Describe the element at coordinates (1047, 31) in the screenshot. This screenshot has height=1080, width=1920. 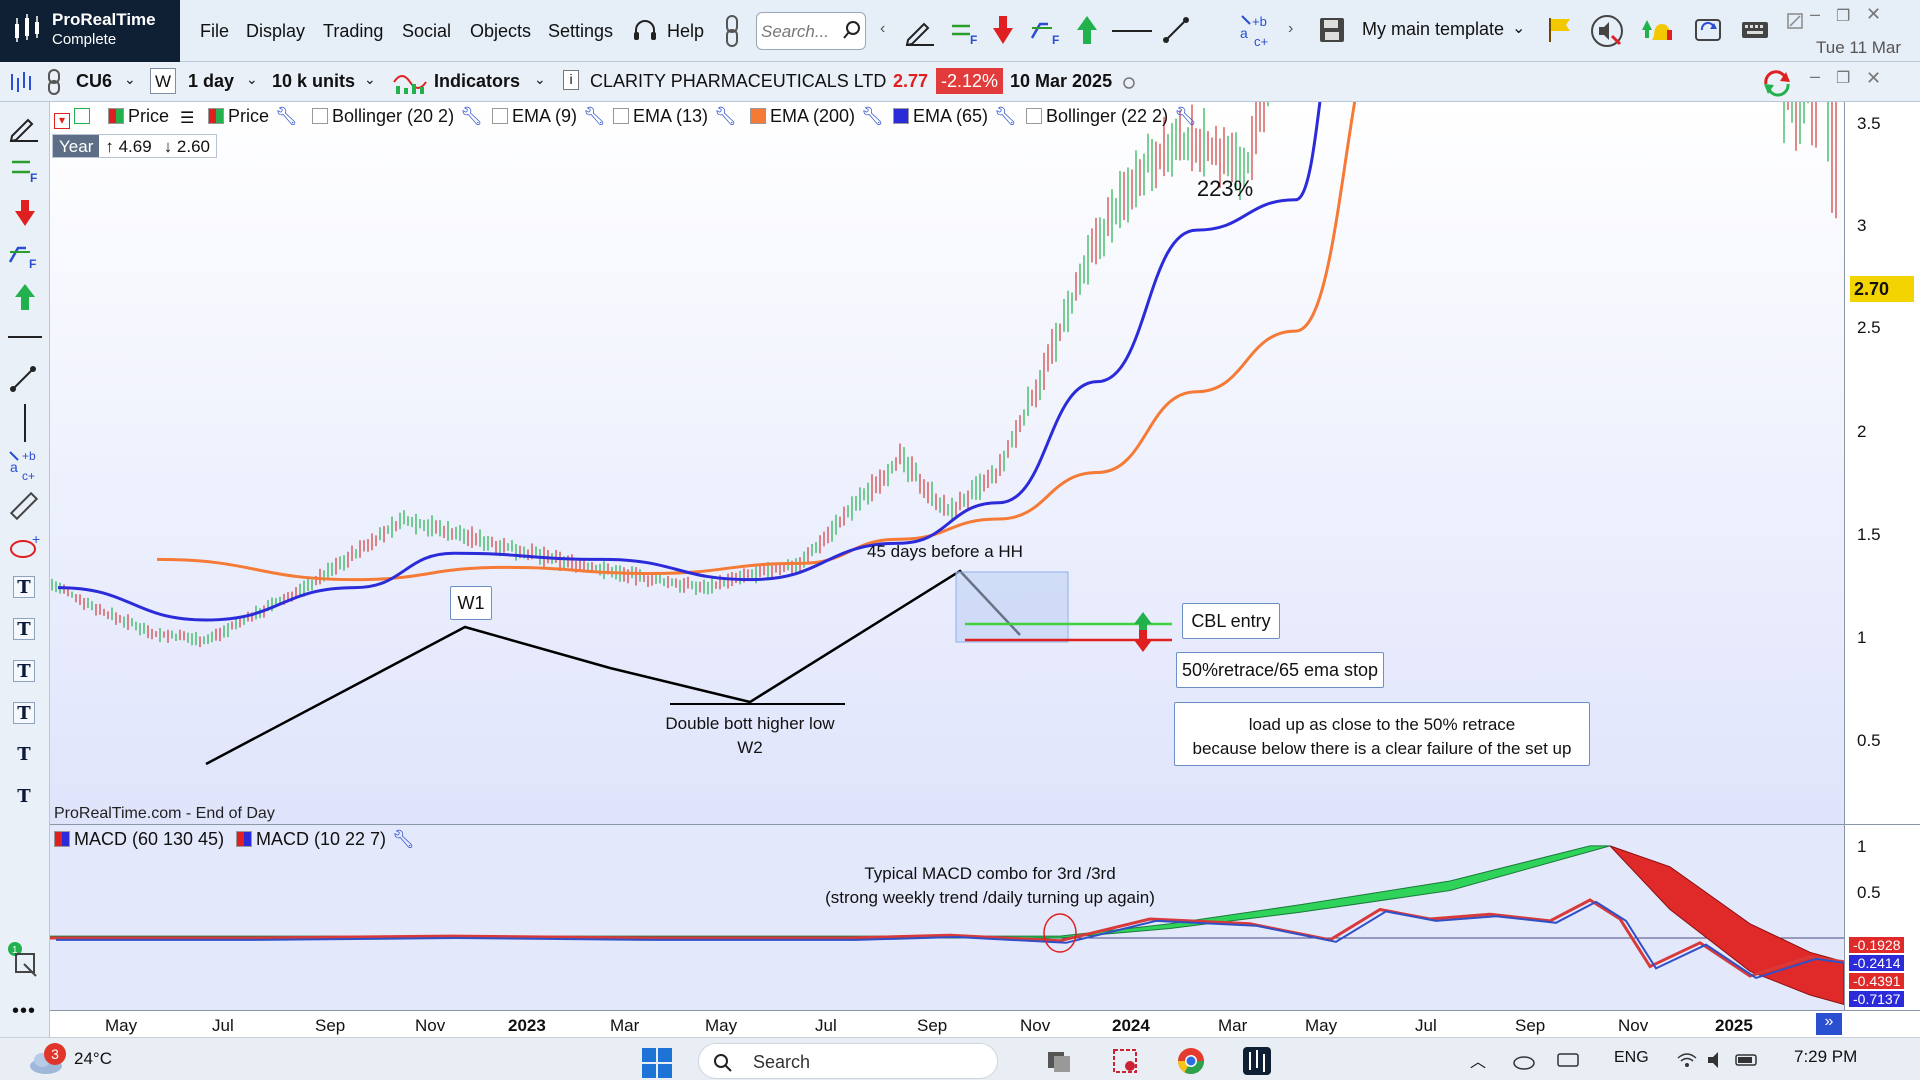
I see `trend-f-icon: F` at that location.